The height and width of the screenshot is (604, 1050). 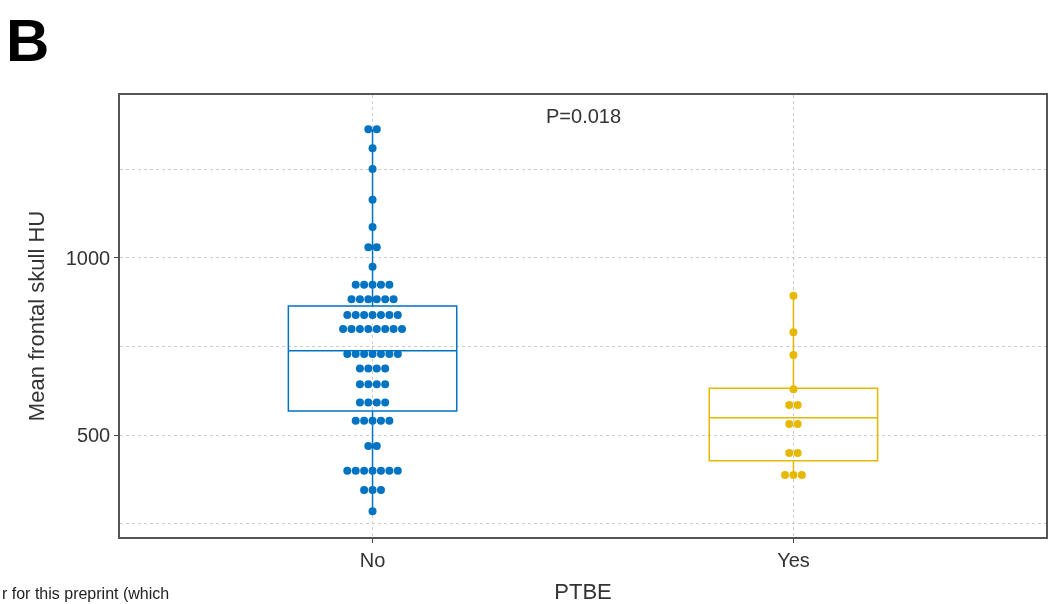 What do you see at coordinates (86, 593) in the screenshot?
I see `text: r for this preprint (which` at bounding box center [86, 593].